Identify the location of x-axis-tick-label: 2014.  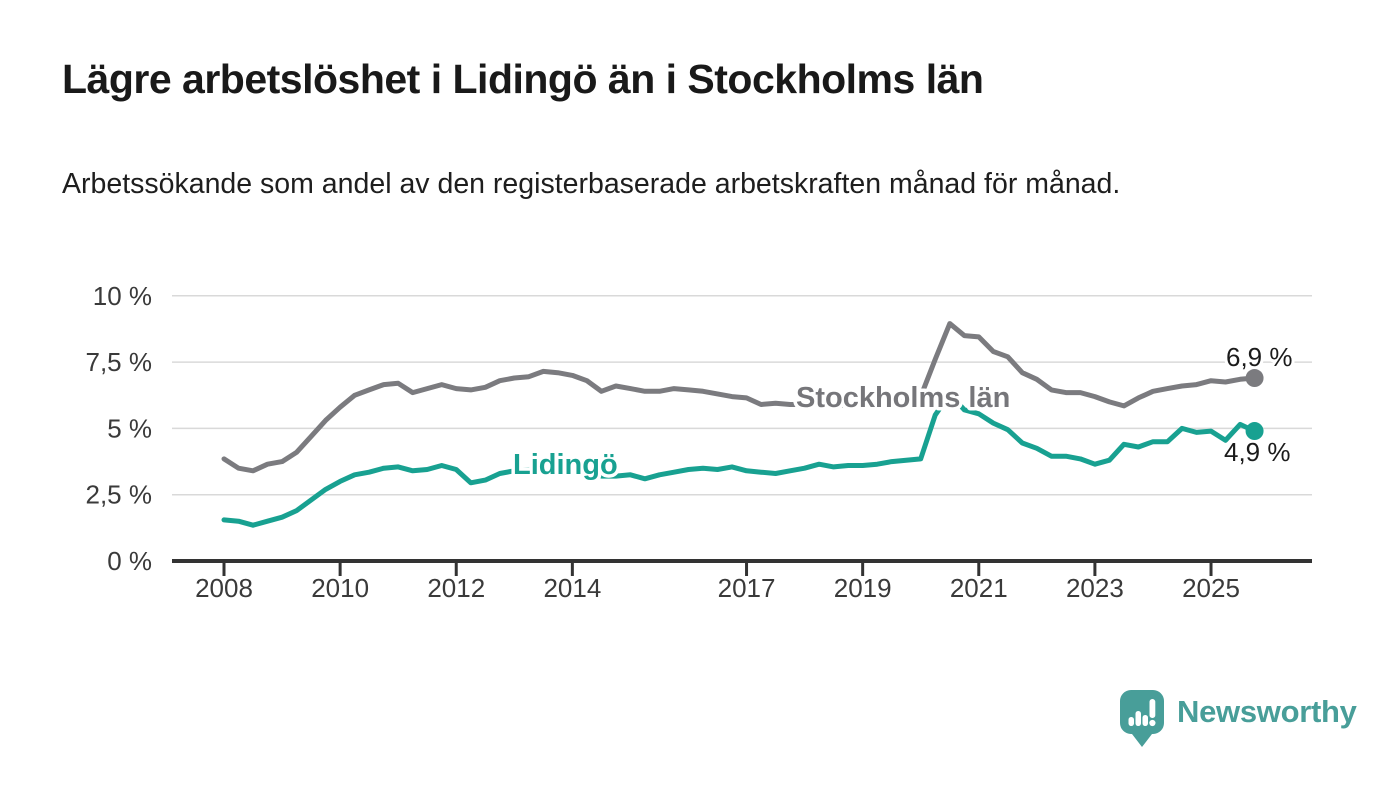
(572, 588).